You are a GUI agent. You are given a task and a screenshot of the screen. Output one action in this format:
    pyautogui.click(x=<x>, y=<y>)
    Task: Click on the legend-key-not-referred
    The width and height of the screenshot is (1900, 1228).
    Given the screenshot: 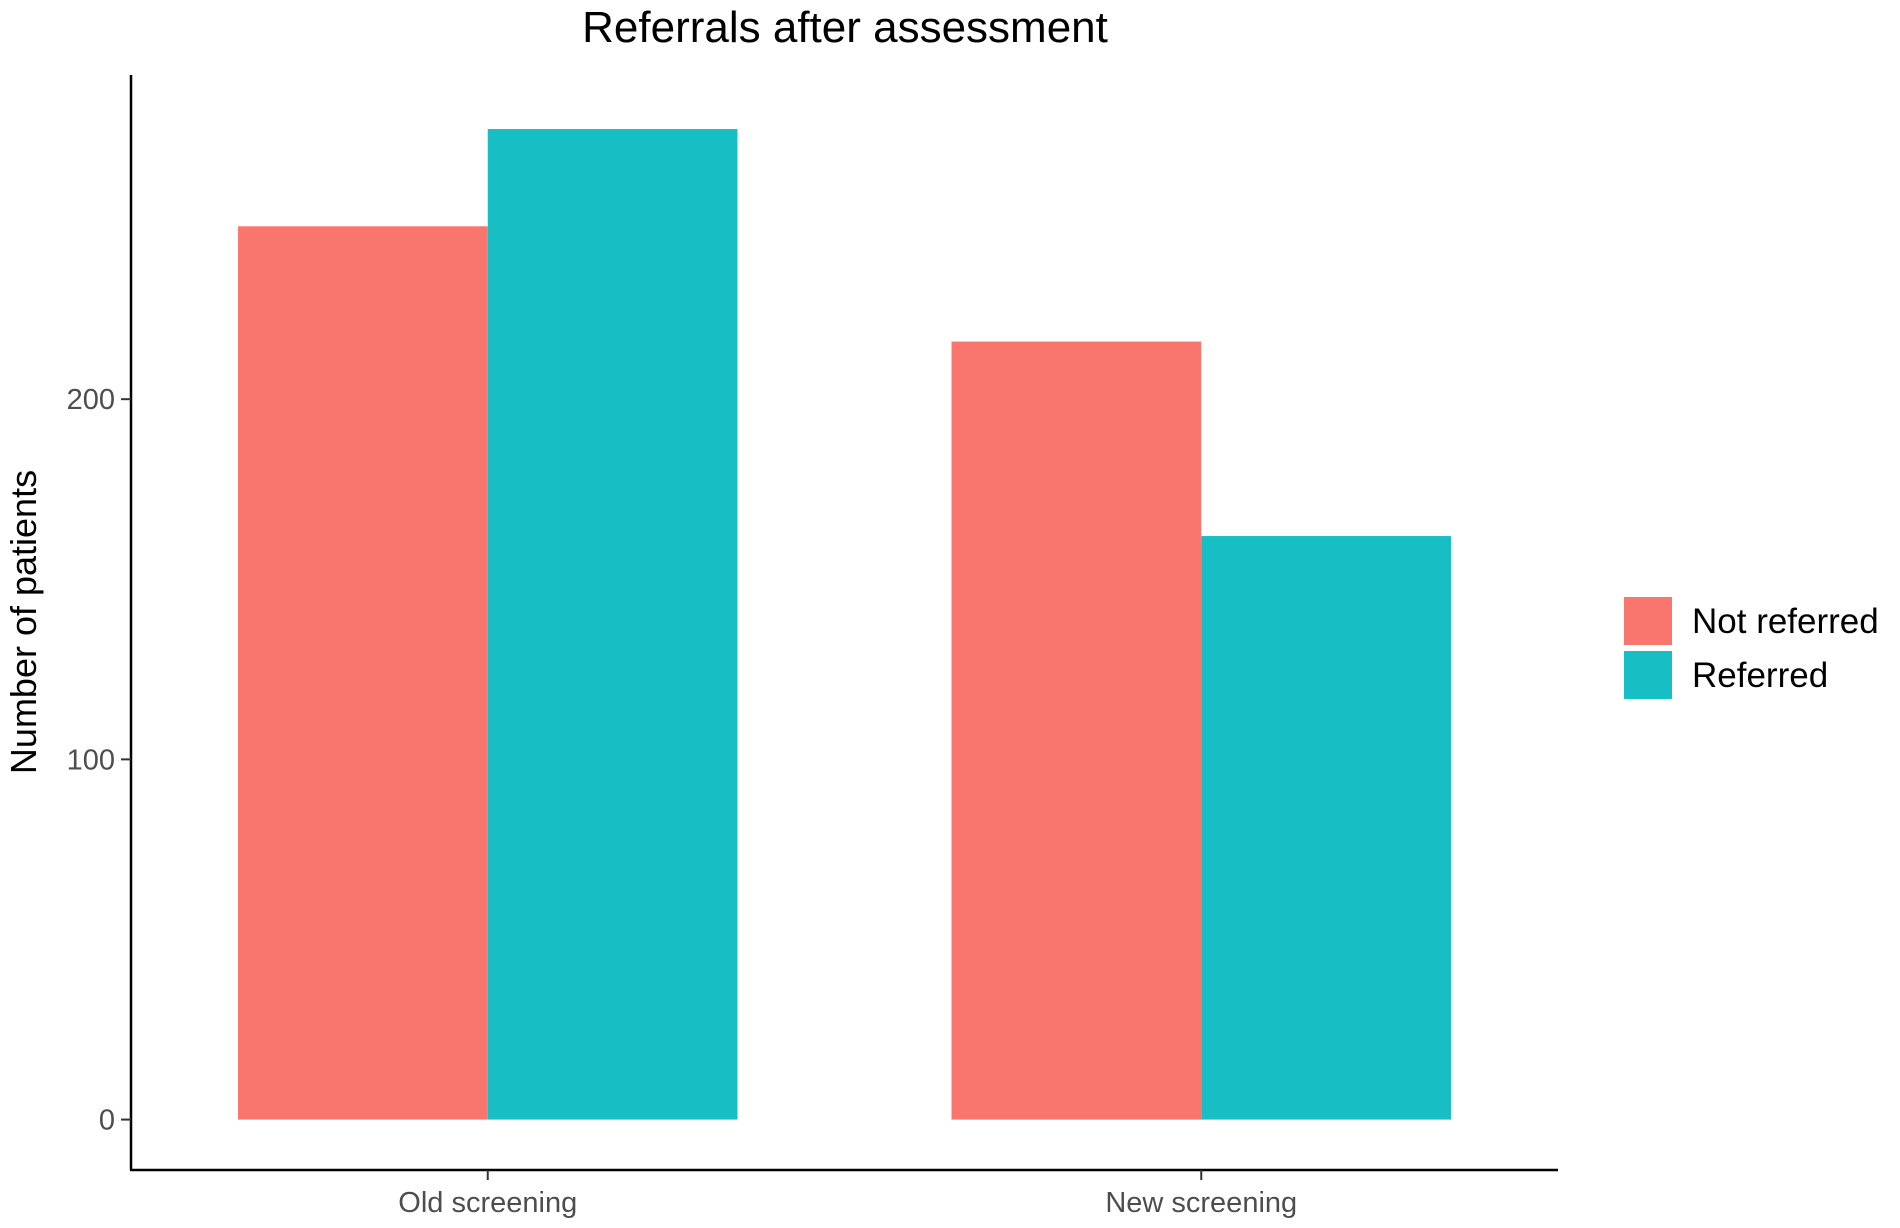 What is the action you would take?
    pyautogui.click(x=1648, y=621)
    